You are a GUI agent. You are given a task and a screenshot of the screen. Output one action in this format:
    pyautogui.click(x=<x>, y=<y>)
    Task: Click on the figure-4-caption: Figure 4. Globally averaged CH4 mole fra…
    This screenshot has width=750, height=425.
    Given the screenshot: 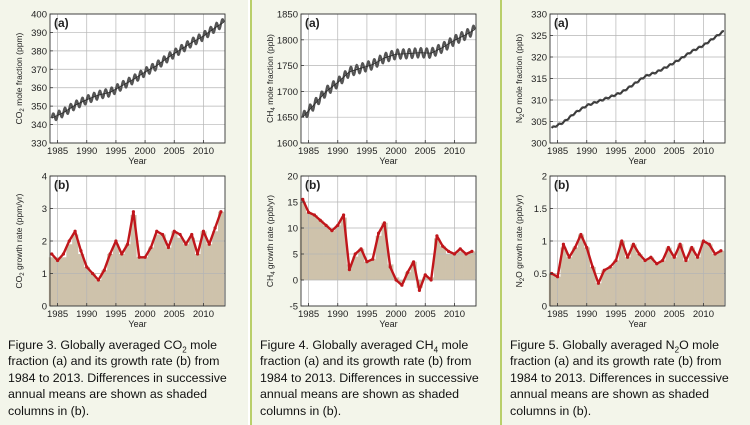 What is the action you would take?
    pyautogui.click(x=369, y=378)
    